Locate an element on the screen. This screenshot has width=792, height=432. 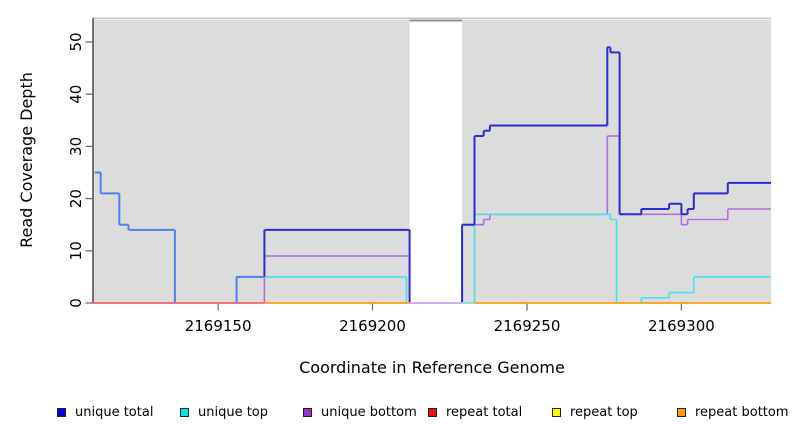
legend-item-label: repeat bottom is located at coordinates (742, 412).